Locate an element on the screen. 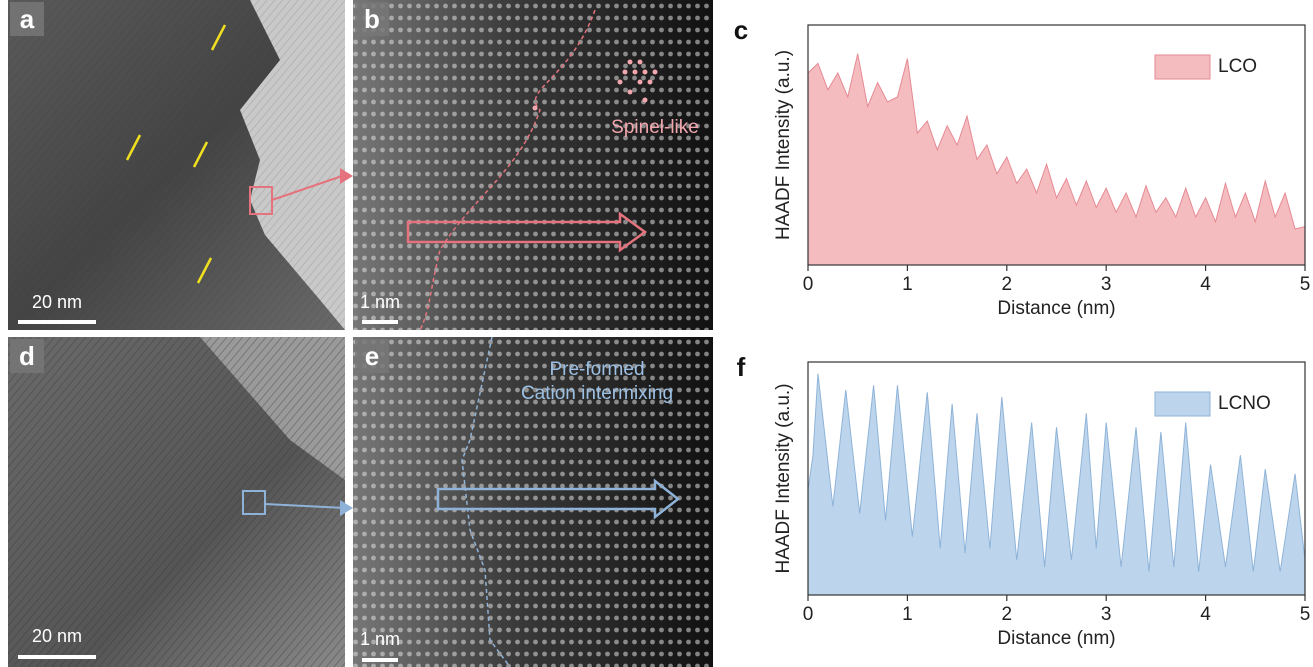 This screenshot has height=667, width=1313. panel-label: c is located at coordinates (741, 30).